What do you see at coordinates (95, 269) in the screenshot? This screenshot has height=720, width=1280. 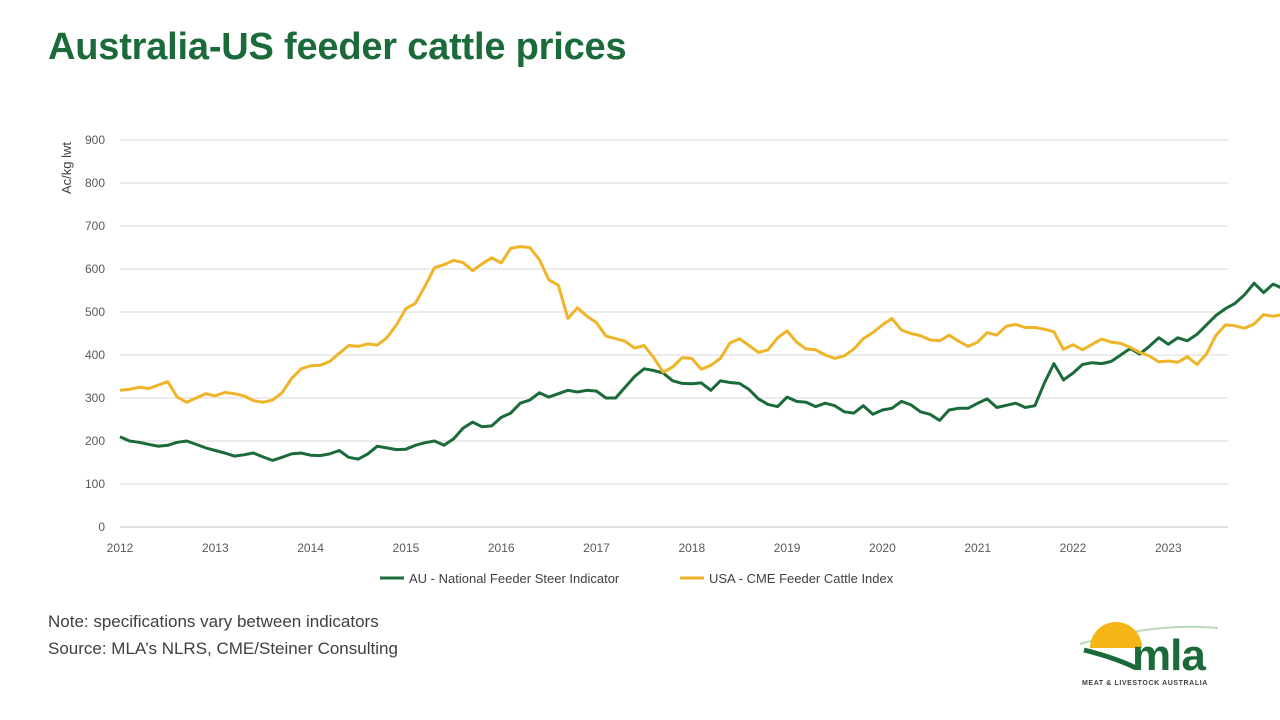 I see `y-tick-label: 600` at bounding box center [95, 269].